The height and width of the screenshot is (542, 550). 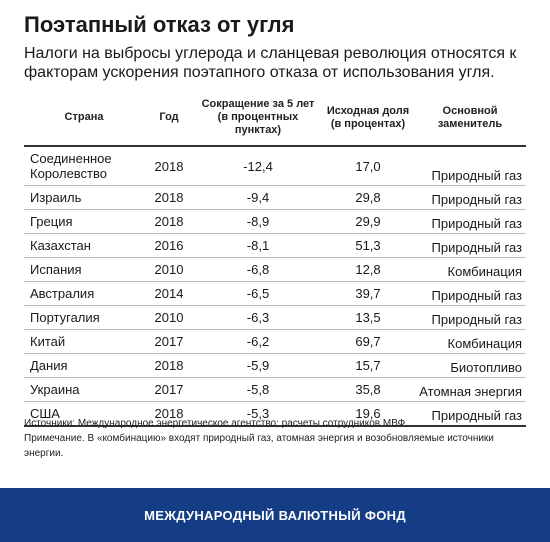 What do you see at coordinates (486, 367) in the screenshot?
I see `cell-substitute: Биотопливо` at bounding box center [486, 367].